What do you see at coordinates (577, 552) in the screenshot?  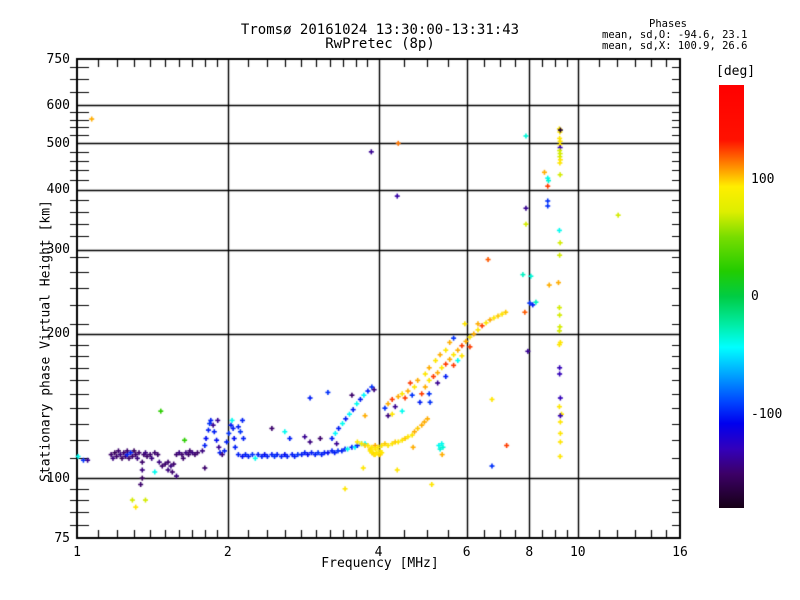 I see `x-tick-label: 10` at bounding box center [577, 552].